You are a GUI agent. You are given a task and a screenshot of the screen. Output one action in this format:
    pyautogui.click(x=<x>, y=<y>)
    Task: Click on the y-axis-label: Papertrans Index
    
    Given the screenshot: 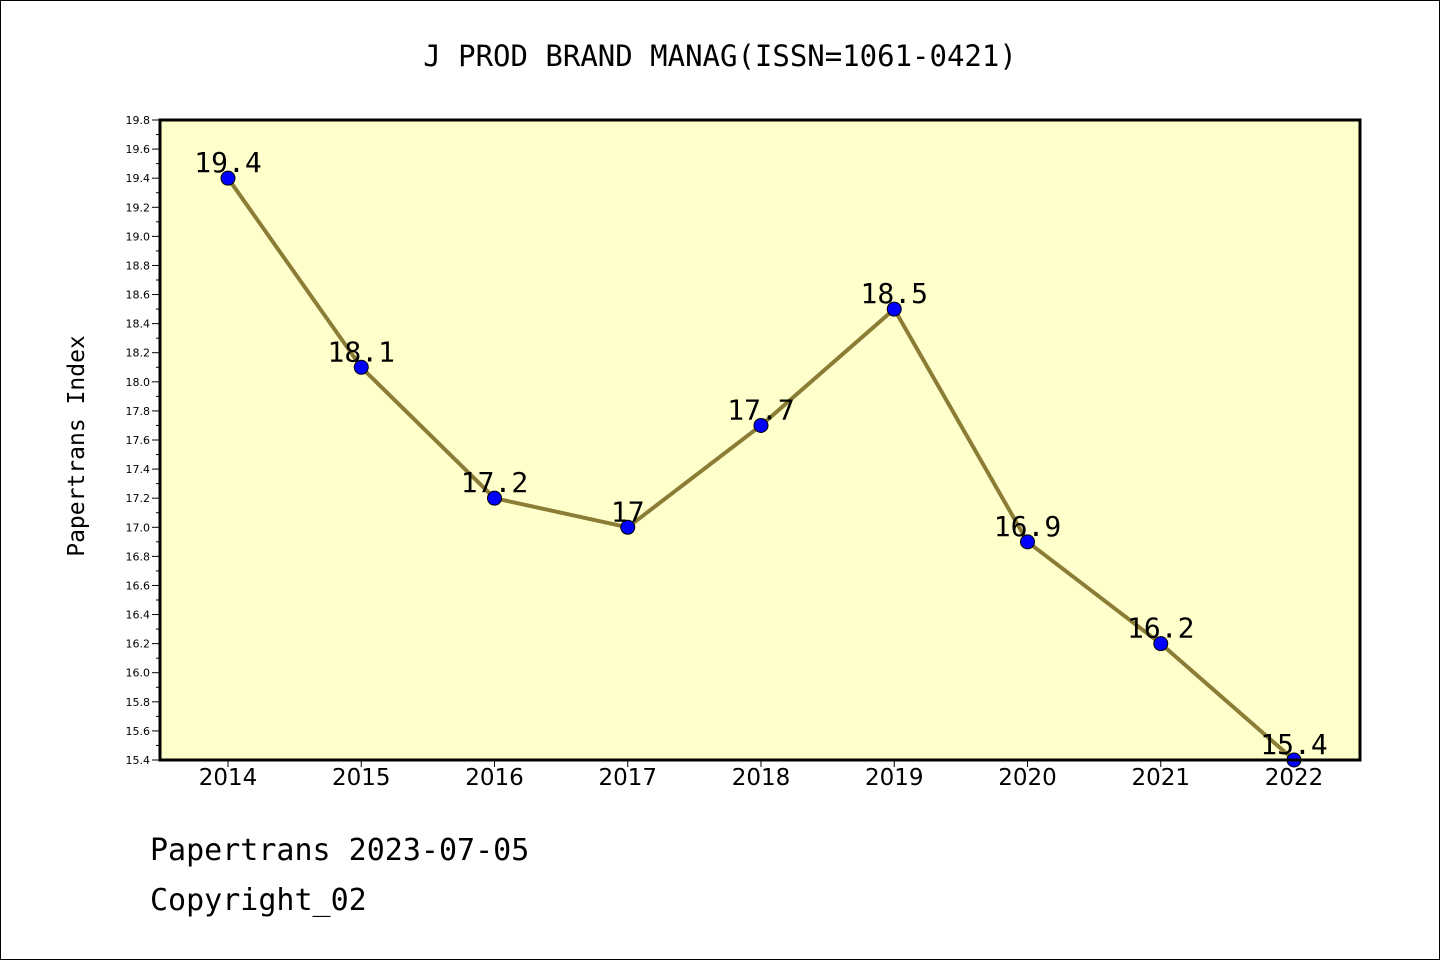 What is the action you would take?
    pyautogui.click(x=77, y=446)
    